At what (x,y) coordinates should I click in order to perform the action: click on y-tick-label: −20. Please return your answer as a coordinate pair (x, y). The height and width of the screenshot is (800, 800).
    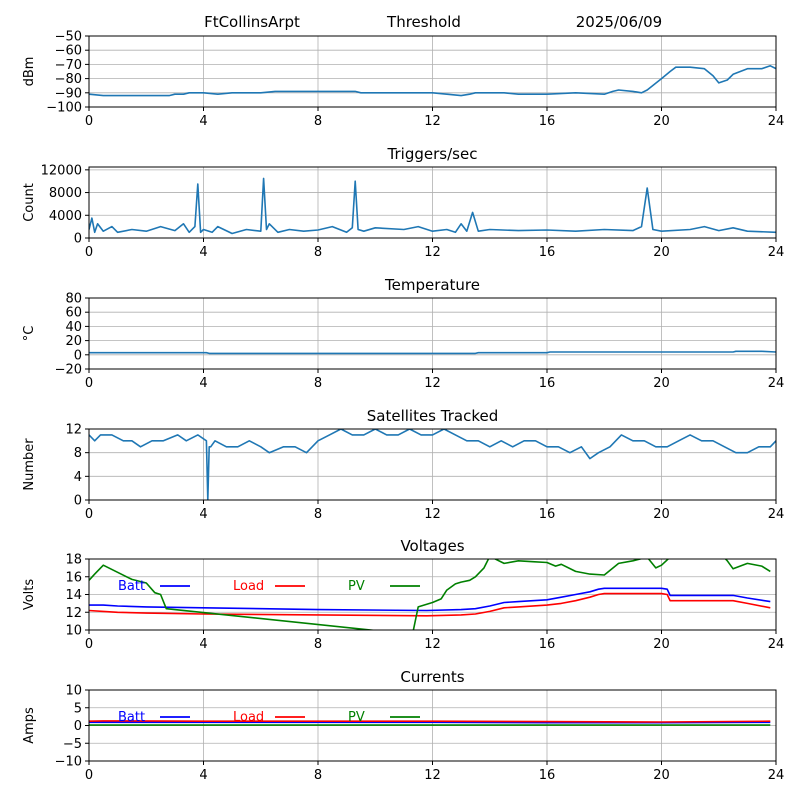
    Looking at the image, I should click on (68, 370).